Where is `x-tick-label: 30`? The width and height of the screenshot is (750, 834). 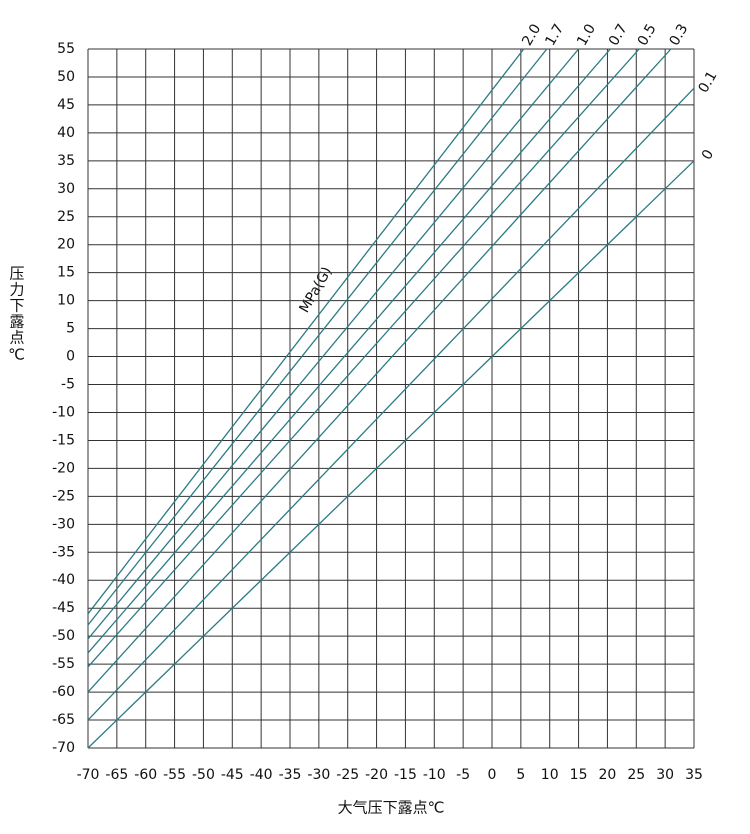 x-tick-label: 30 is located at coordinates (665, 775).